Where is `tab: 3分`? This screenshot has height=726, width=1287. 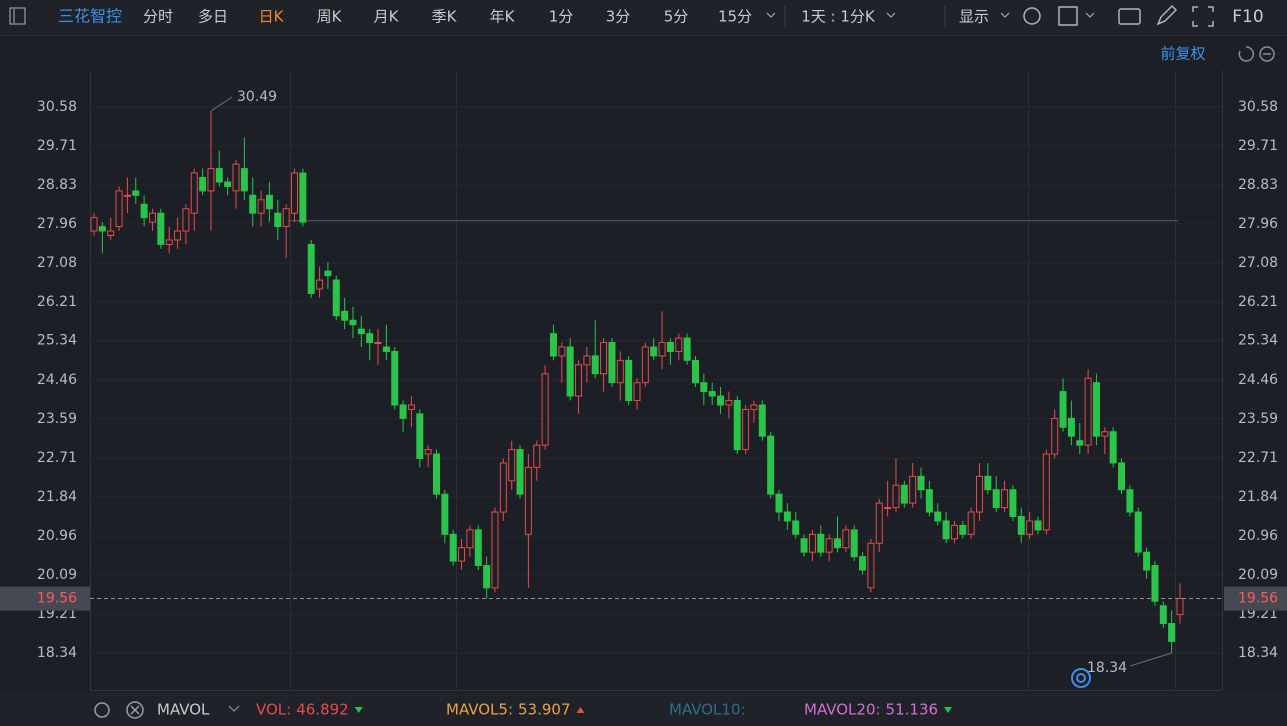
tab: 3分 is located at coordinates (618, 17).